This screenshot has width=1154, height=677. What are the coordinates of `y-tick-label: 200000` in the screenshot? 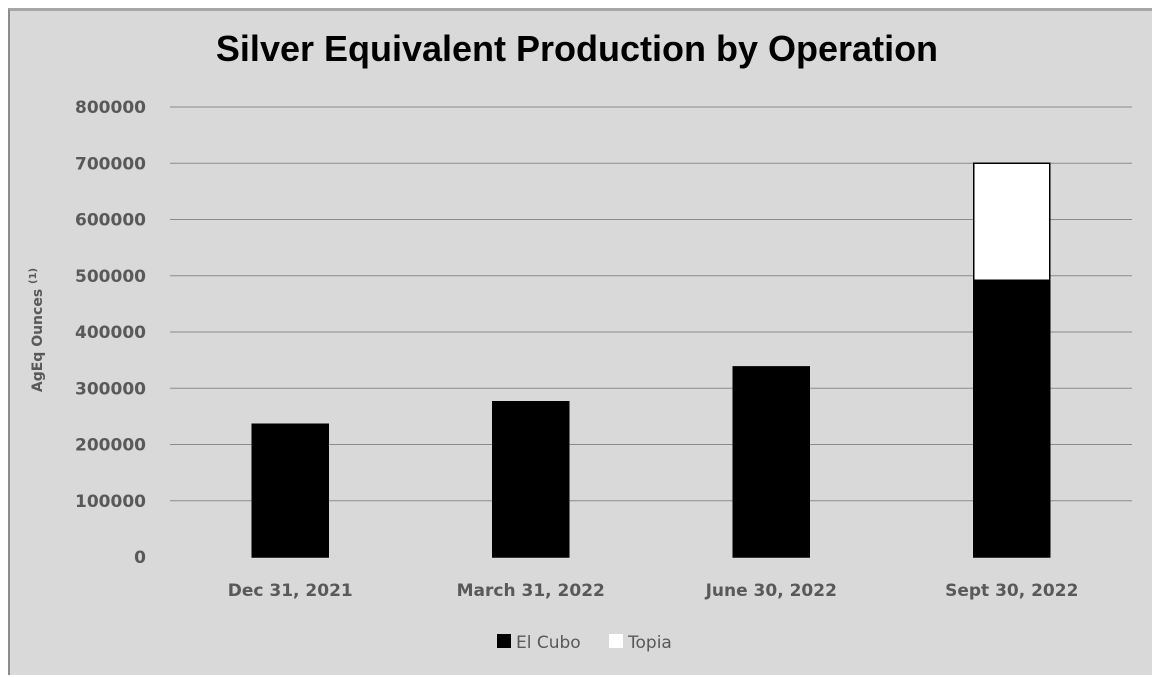 It's located at (110, 446).